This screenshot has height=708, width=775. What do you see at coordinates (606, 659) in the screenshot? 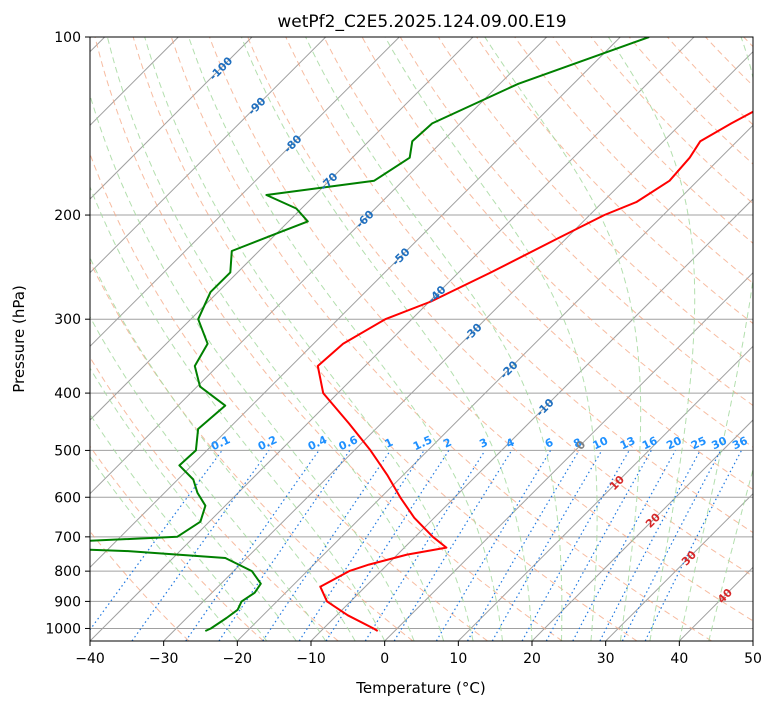
I see `x-tick-label: 30` at bounding box center [606, 659].